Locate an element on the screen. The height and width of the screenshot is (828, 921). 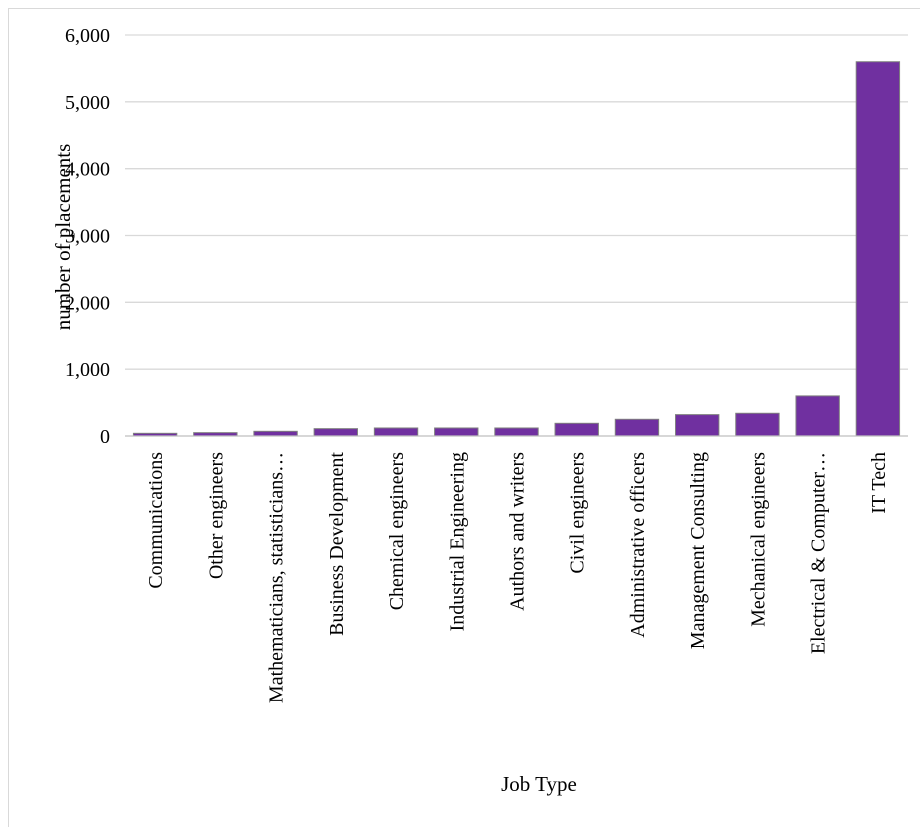
x-tick-label: Industrial Engineering is located at coordinates (457, 541).